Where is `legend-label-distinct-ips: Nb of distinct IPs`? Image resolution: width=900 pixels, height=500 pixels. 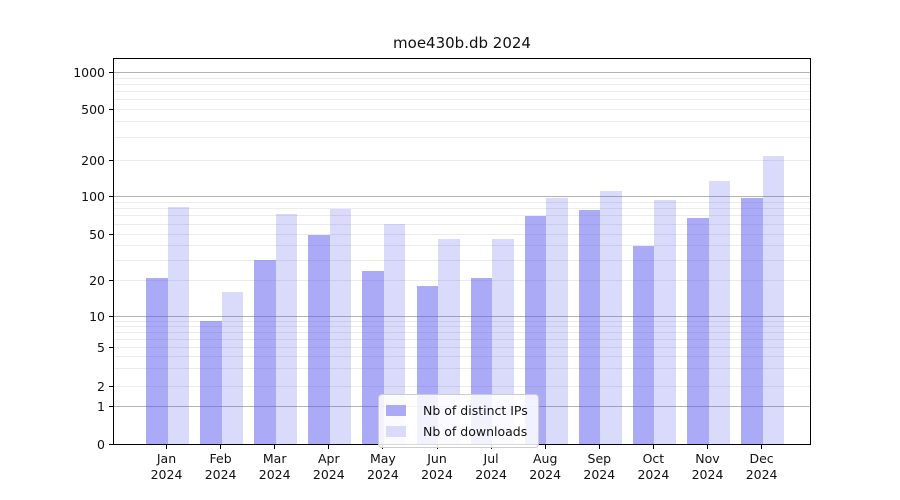
legend-label-distinct-ips: Nb of distinct IPs is located at coordinates (475, 410).